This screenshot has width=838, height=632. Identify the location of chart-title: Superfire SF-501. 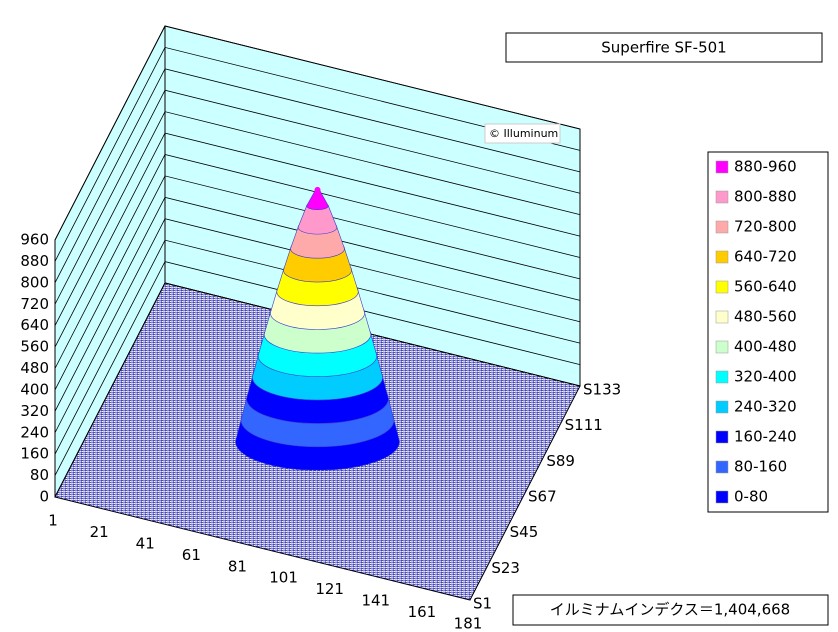
(663, 48).